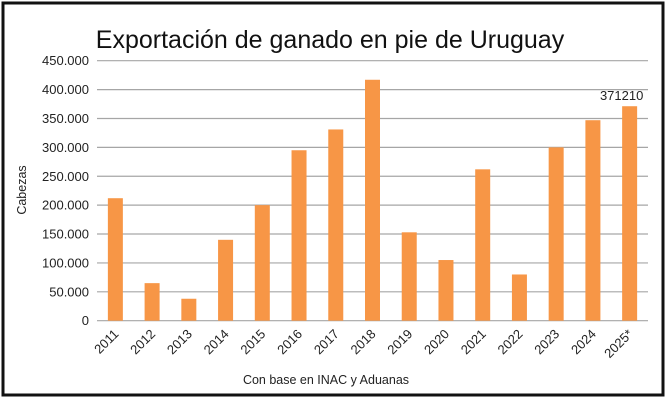  What do you see at coordinates (630, 213) in the screenshot?
I see `bar-2025*` at bounding box center [630, 213].